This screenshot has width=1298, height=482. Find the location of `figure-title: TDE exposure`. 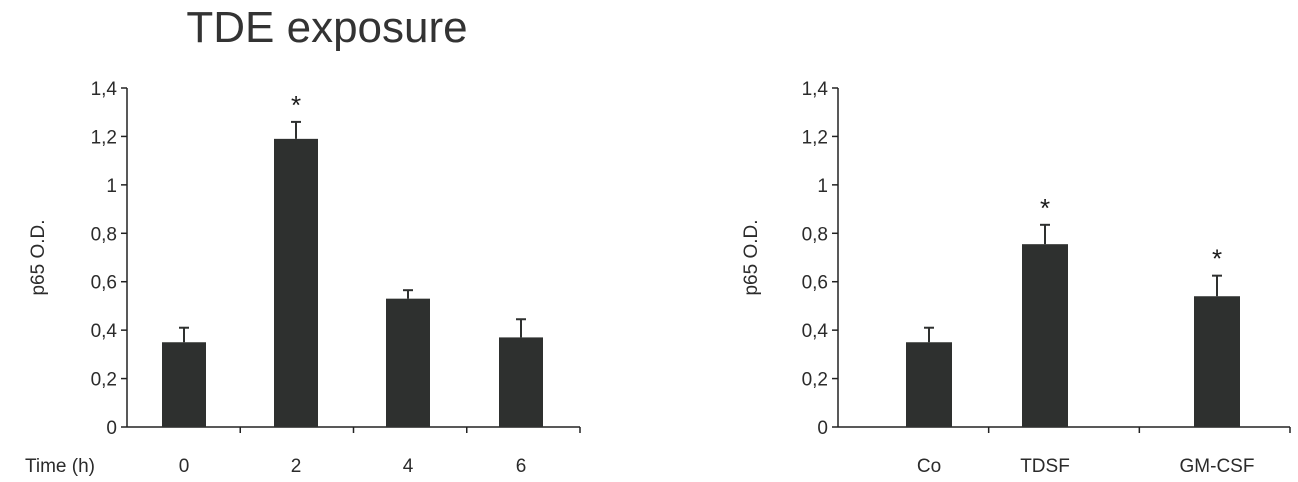

figure-title: TDE exposure is located at coordinates (326, 27).